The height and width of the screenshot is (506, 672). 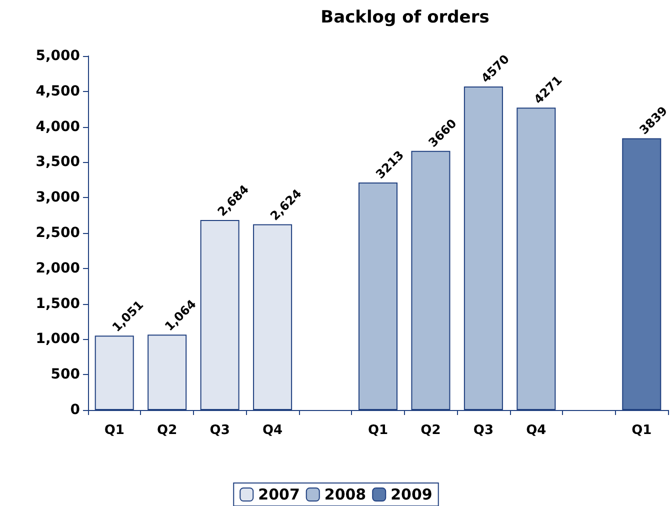 I want to click on y-tick-label: 2,000, so click(x=58, y=268).